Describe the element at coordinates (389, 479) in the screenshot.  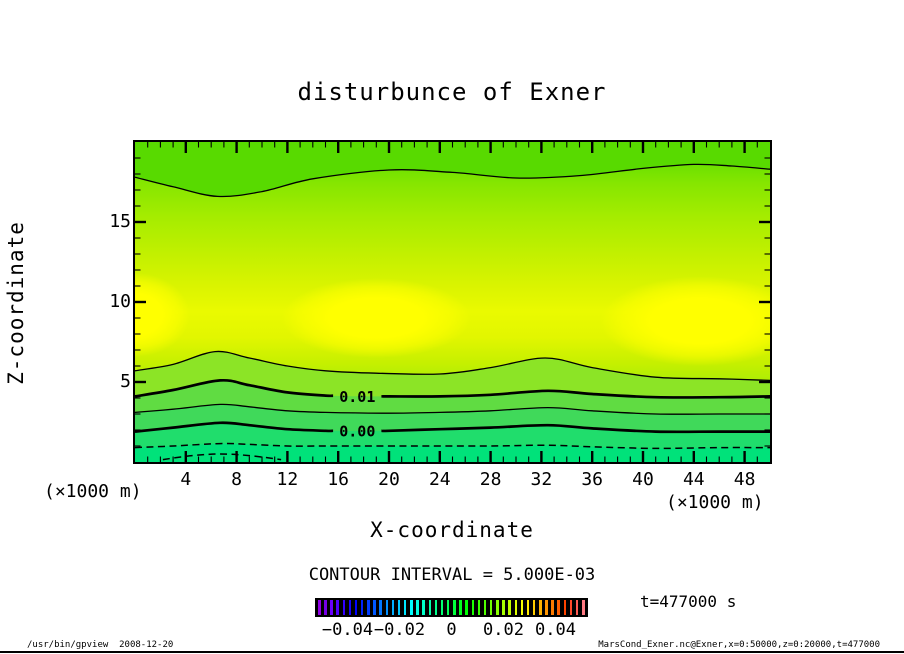
I see `x-tick-label: 20` at that location.